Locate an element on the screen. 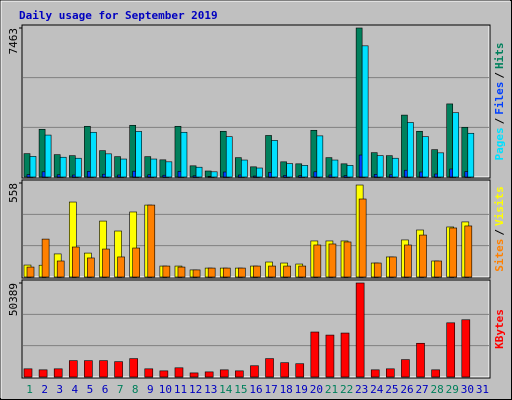 Image resolution: width=512 pixels, height=400 pixels. x-tick-label: 18 is located at coordinates (286, 389).